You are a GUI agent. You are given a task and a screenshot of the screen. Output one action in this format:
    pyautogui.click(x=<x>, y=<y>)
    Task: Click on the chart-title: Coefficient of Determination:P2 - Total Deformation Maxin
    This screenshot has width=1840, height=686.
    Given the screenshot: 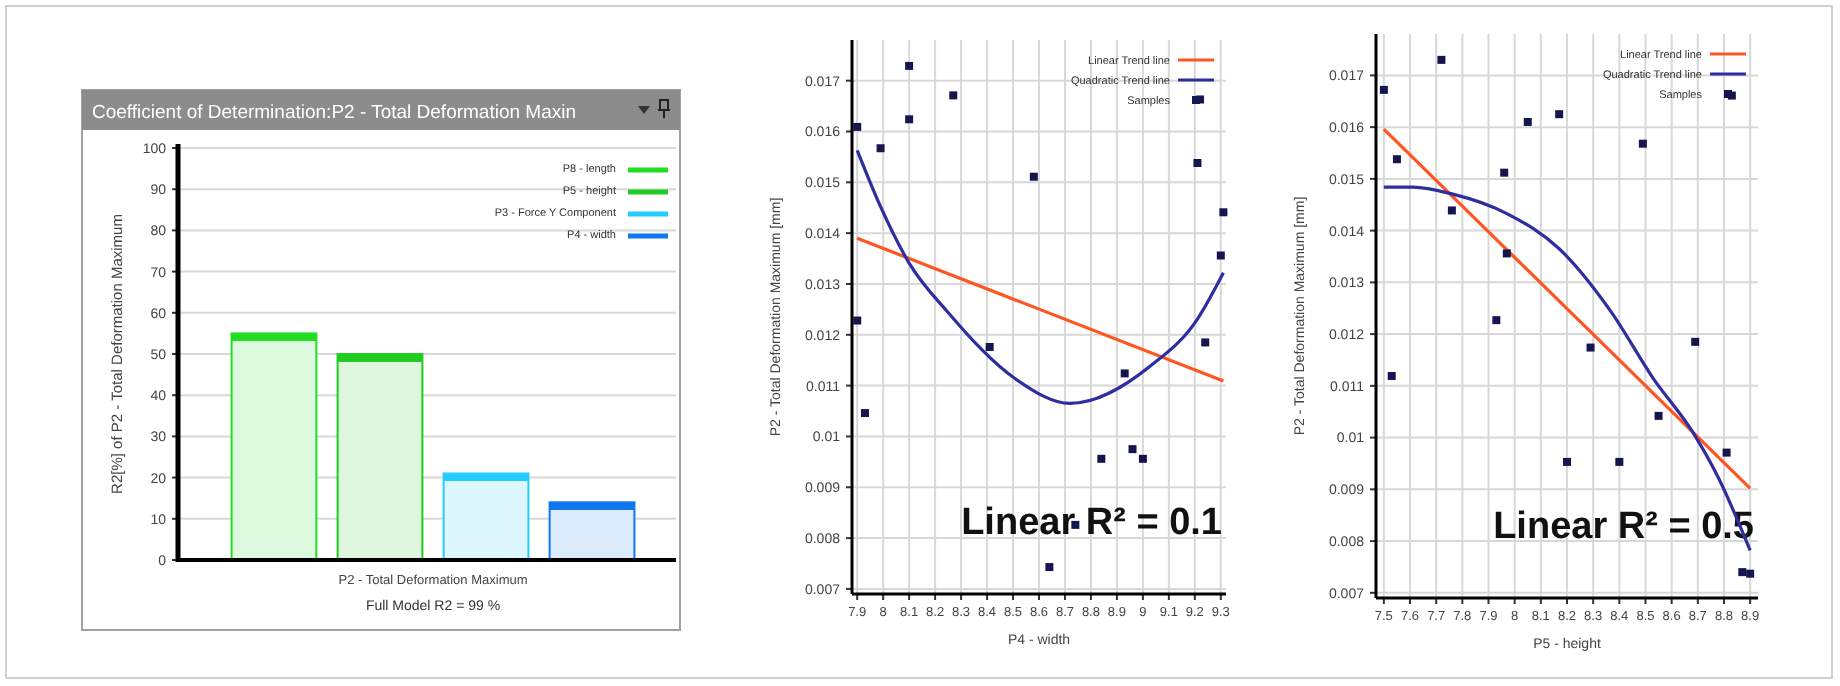 What is the action you would take?
    pyautogui.click(x=334, y=113)
    